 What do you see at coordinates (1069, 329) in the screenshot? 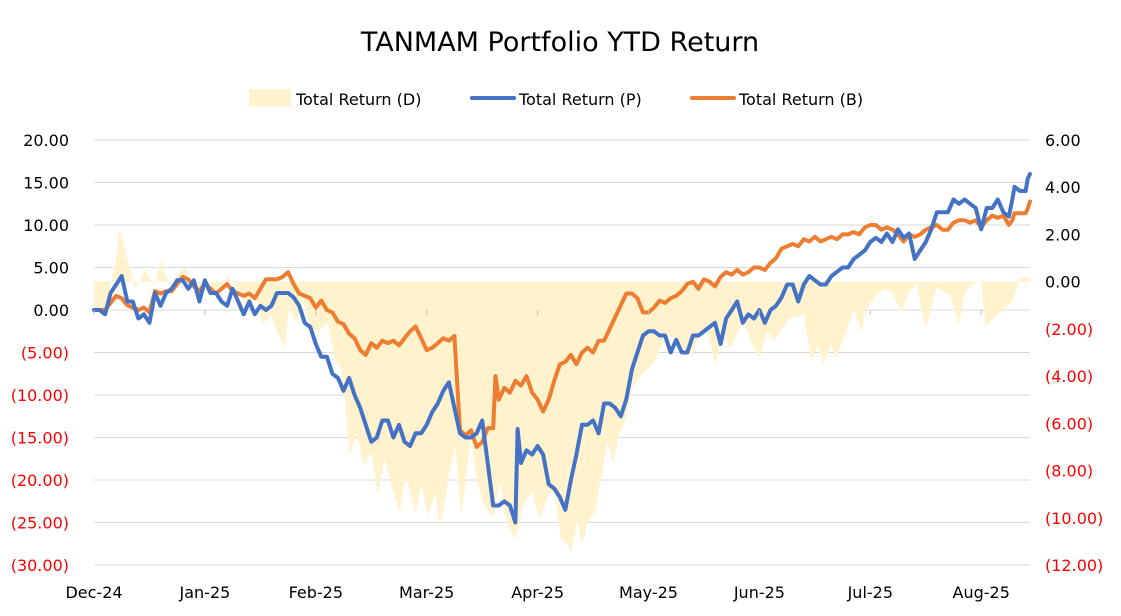
I see `y-right-tick-label: (2.00)` at bounding box center [1069, 329].